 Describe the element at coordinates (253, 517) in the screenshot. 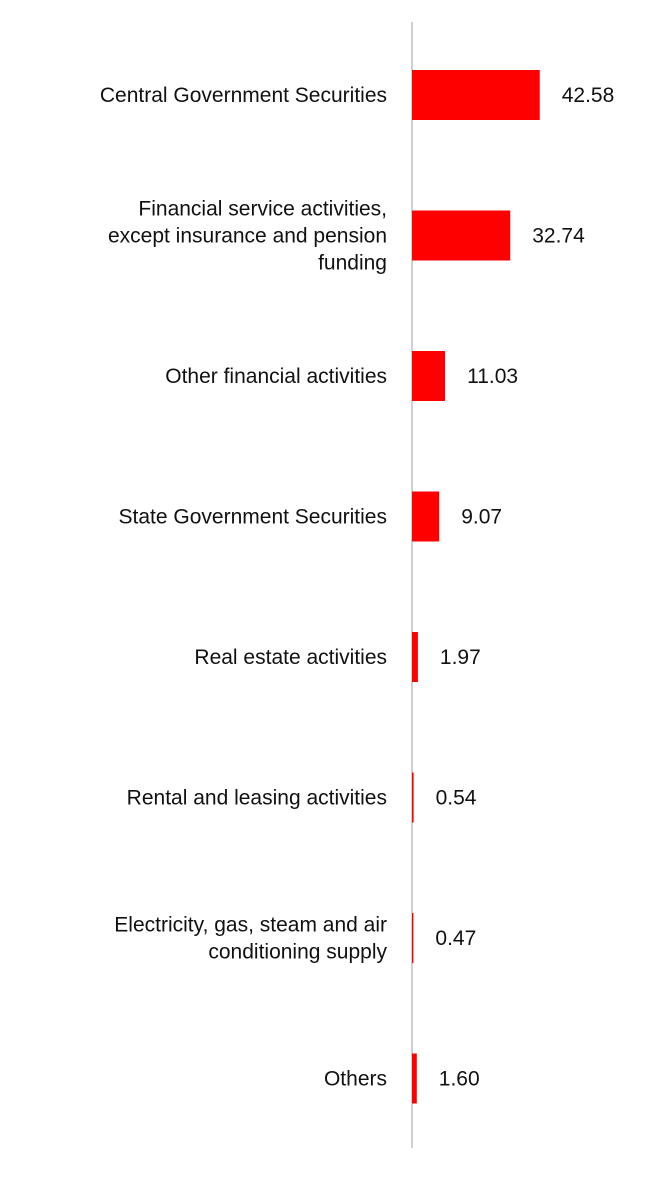

I see `category-label-4: State Government Securities` at that location.